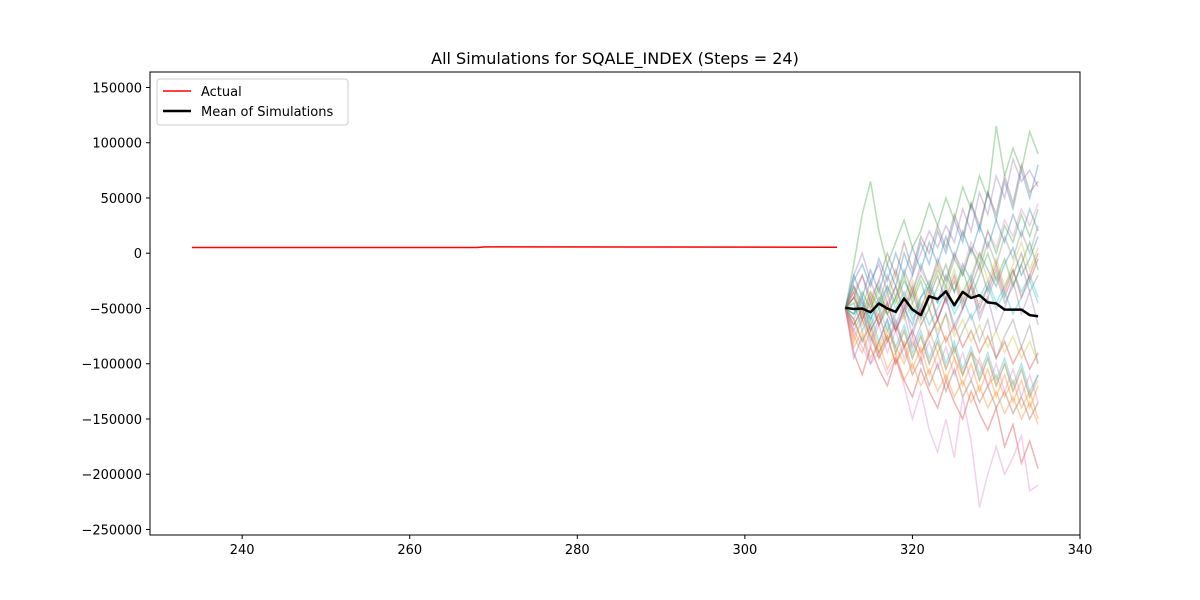 The height and width of the screenshot is (600, 1200). What do you see at coordinates (111, 420) in the screenshot?
I see `y-tick-label: −150000` at bounding box center [111, 420].